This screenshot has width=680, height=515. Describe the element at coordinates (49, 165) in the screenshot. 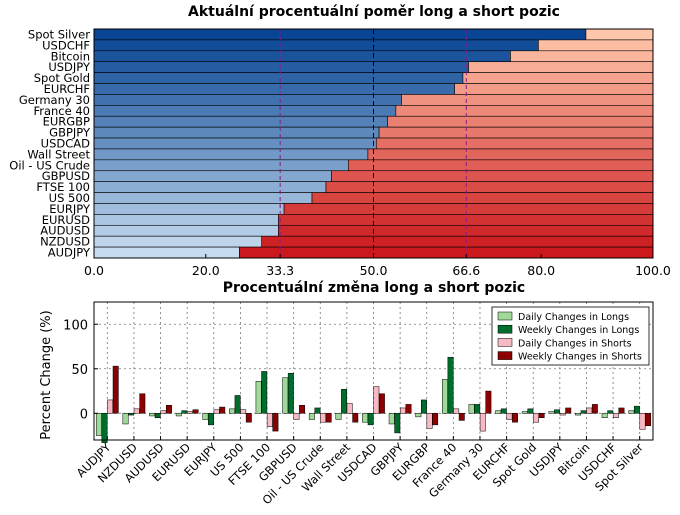

I see `category-label: Oil - US Crude` at that location.